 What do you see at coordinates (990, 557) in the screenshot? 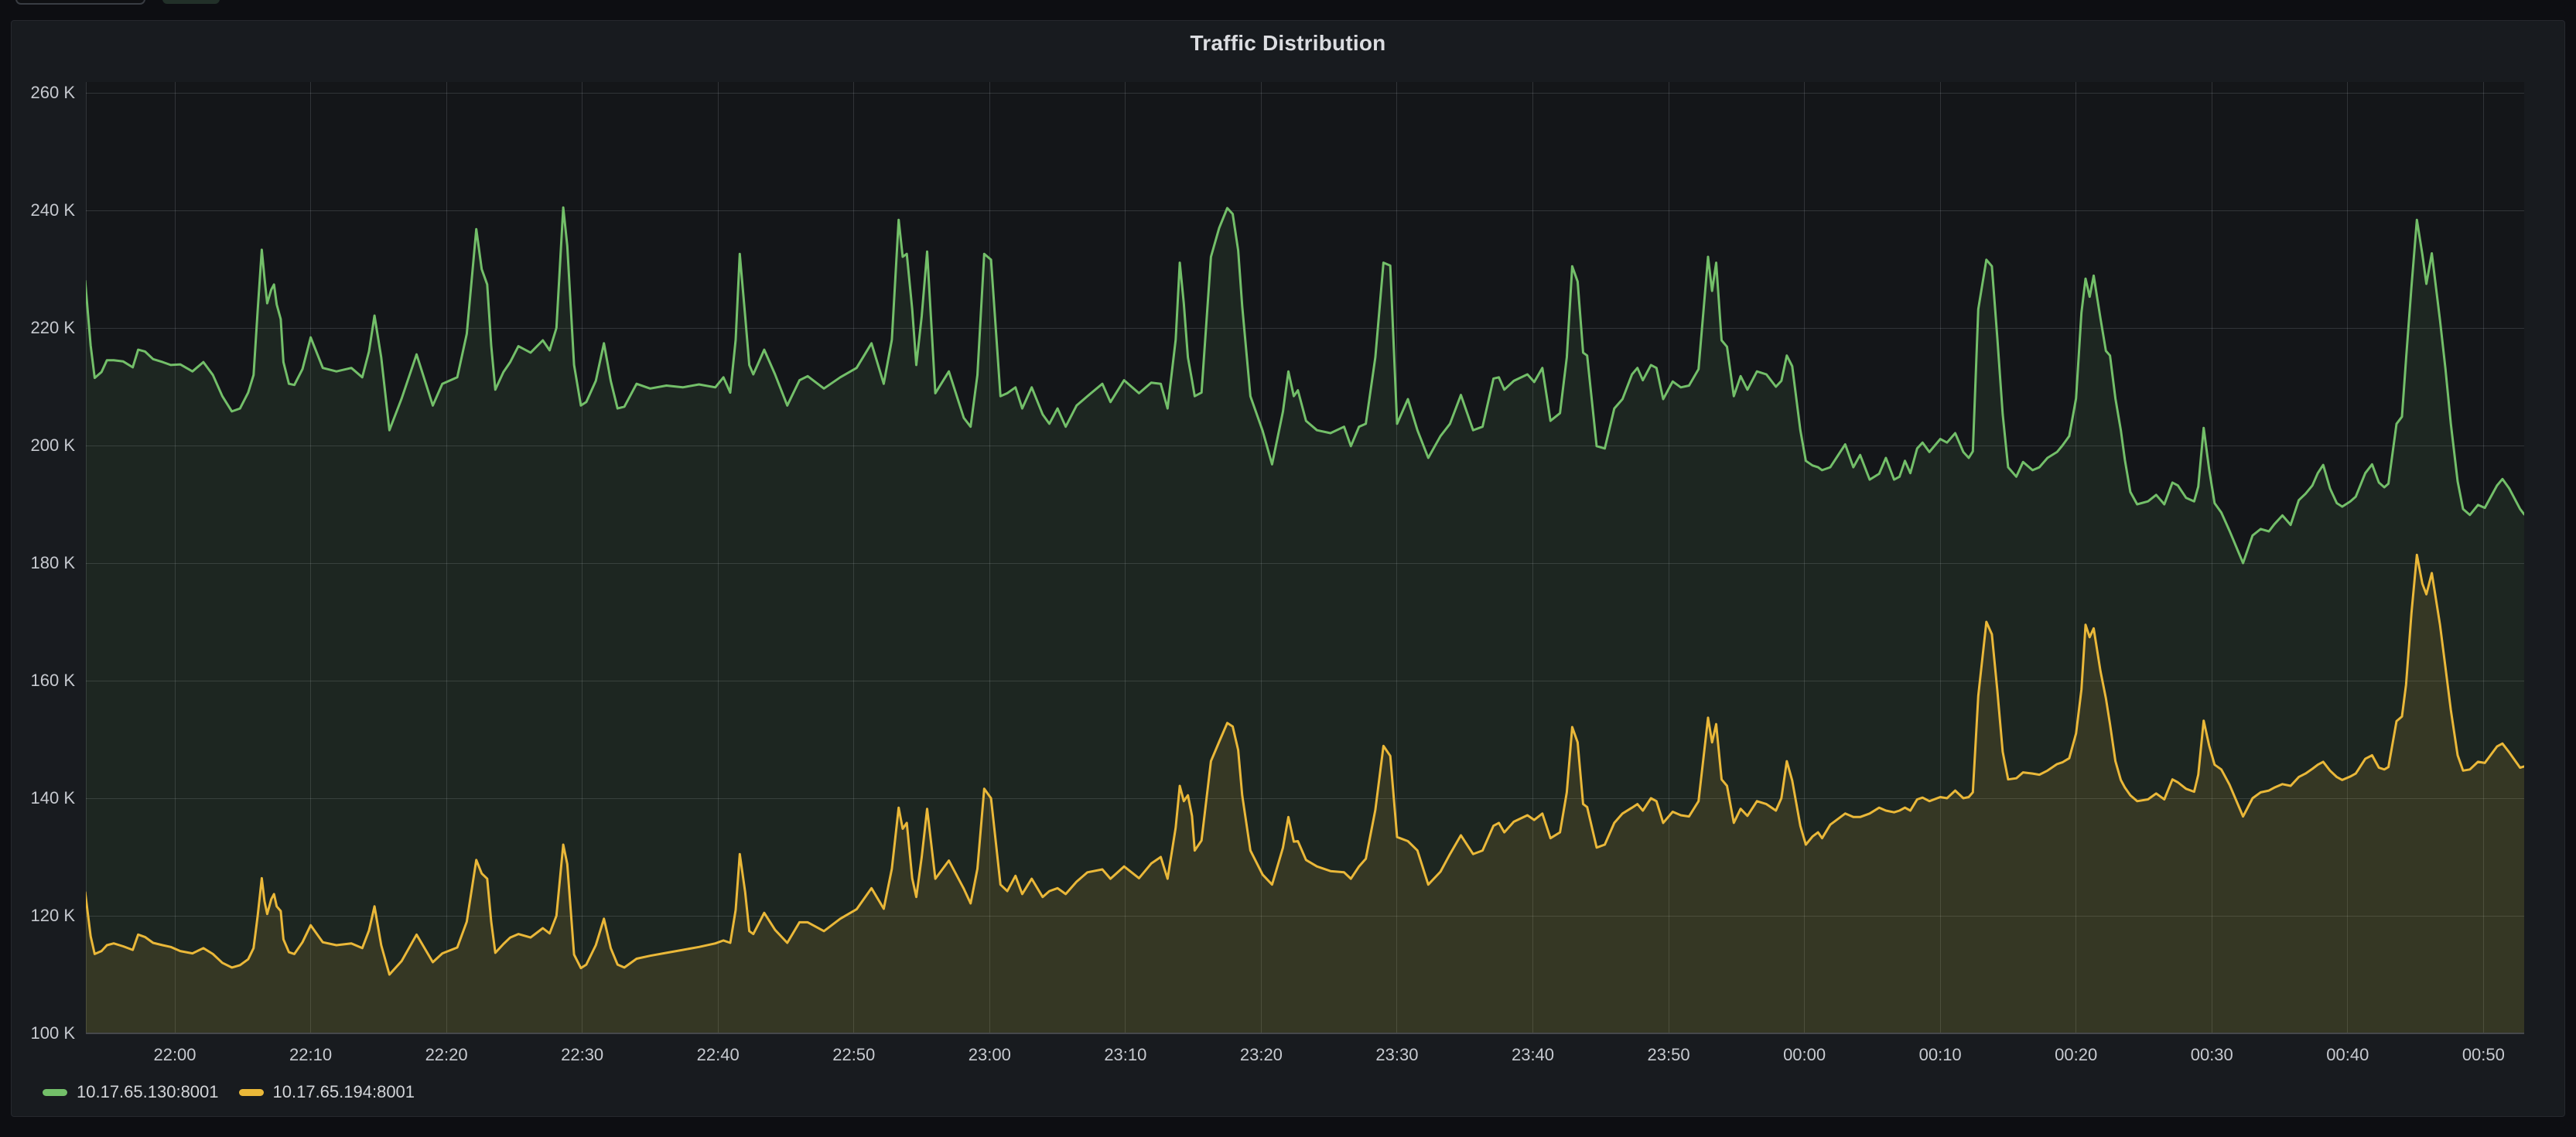
I see `gridline-v-23:00` at bounding box center [990, 557].